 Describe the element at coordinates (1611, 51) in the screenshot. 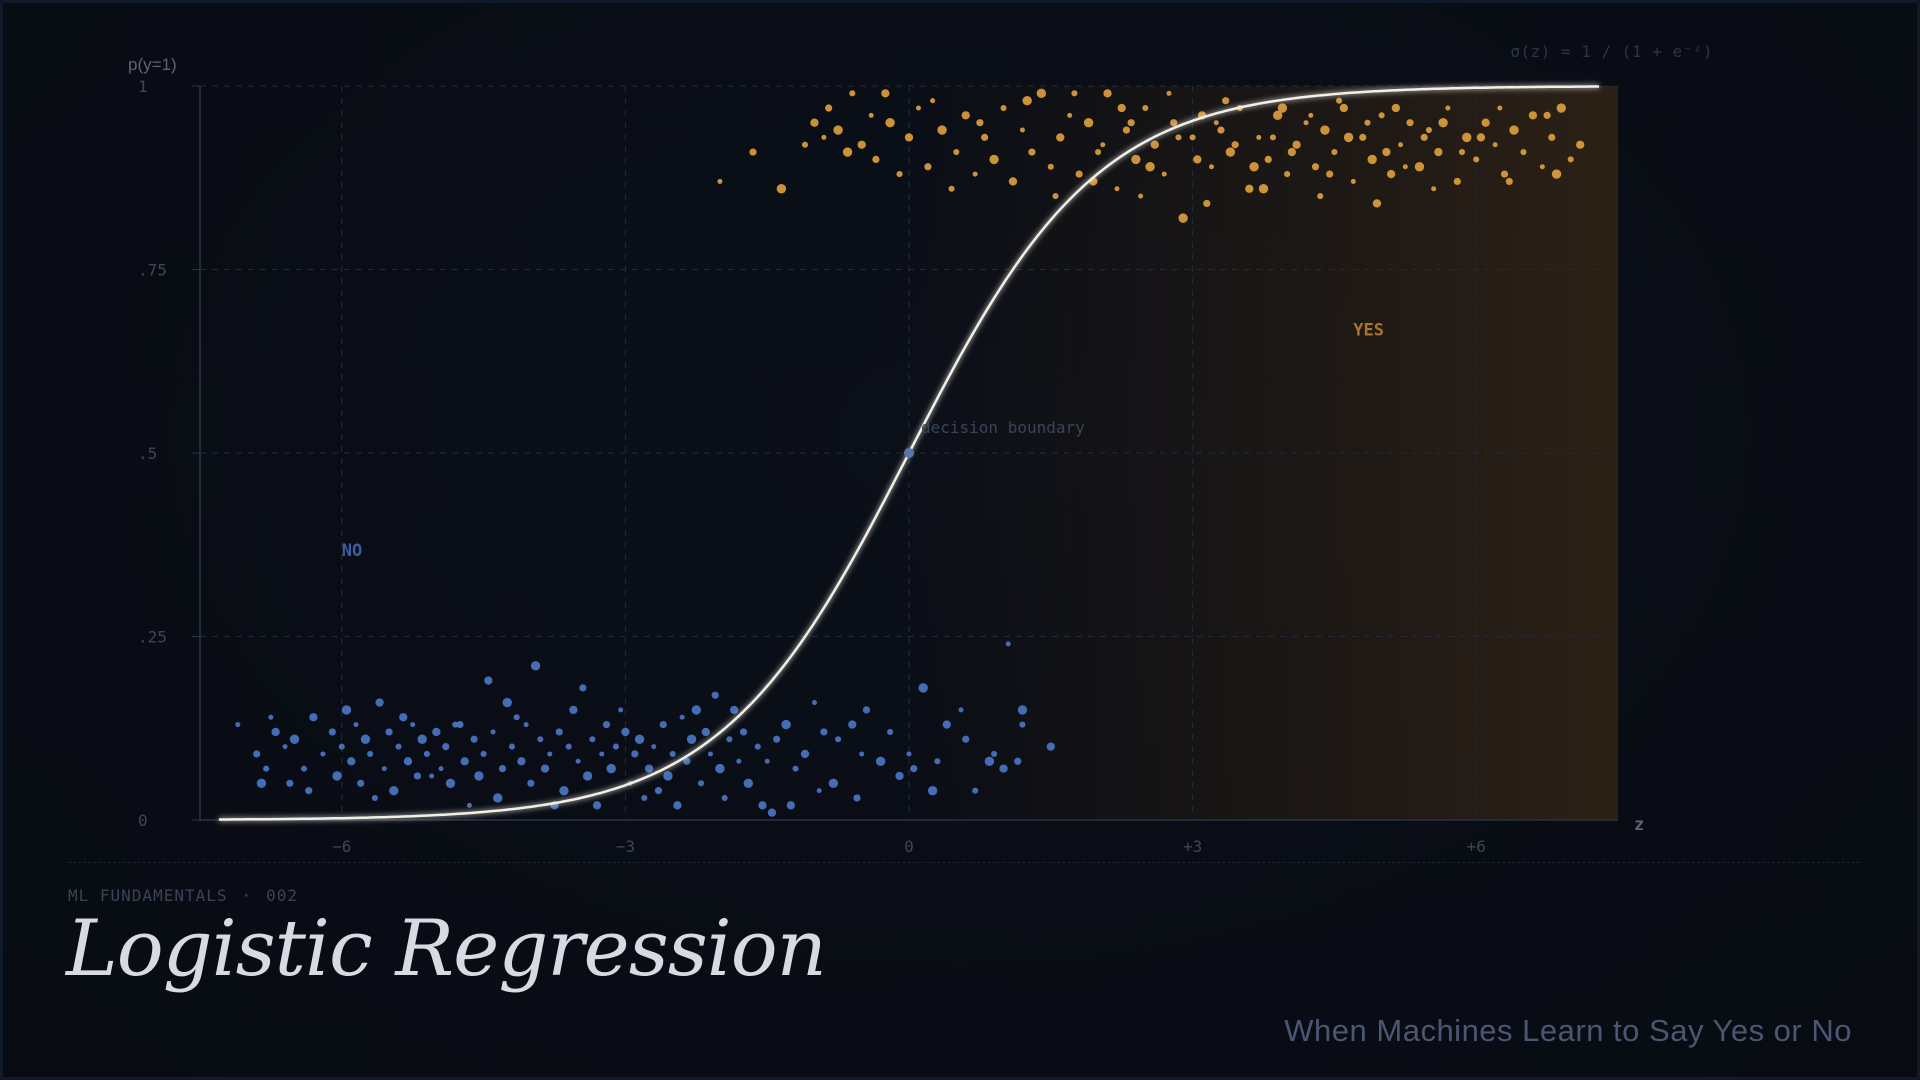

I see `formula-text: σ(z) = 1 / (1 + e⁻ᶻ)` at that location.